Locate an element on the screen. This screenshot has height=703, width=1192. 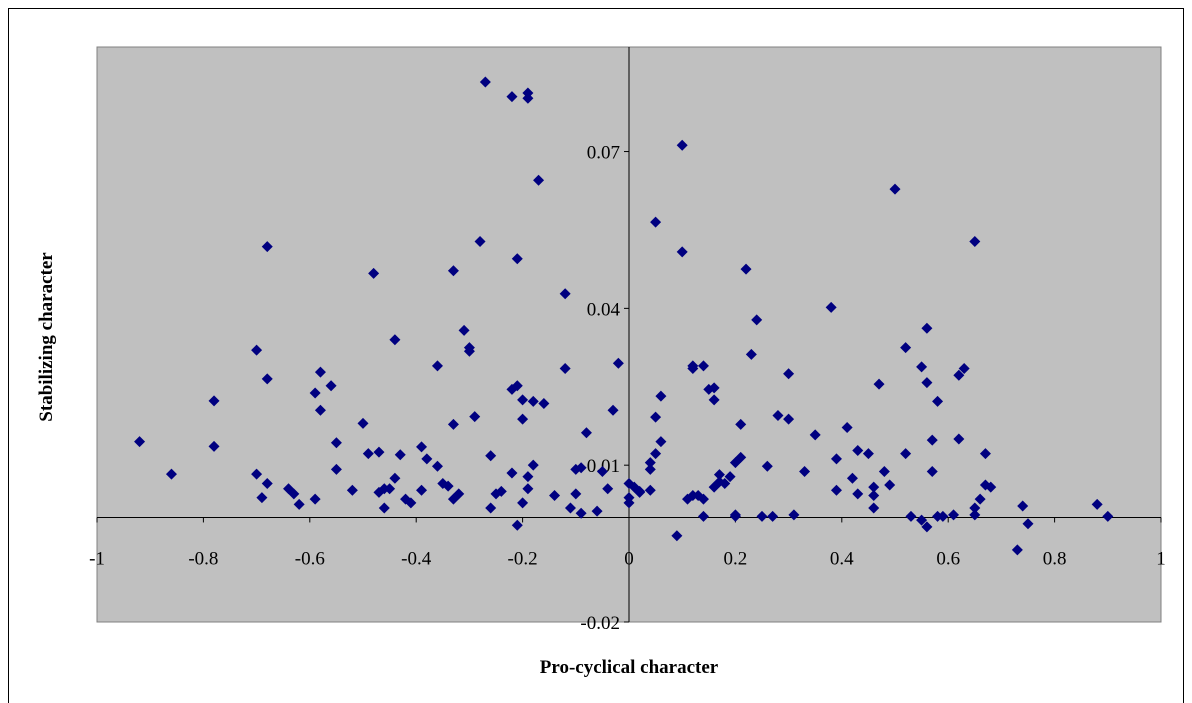
x-tick-label: 0 is located at coordinates (629, 558).